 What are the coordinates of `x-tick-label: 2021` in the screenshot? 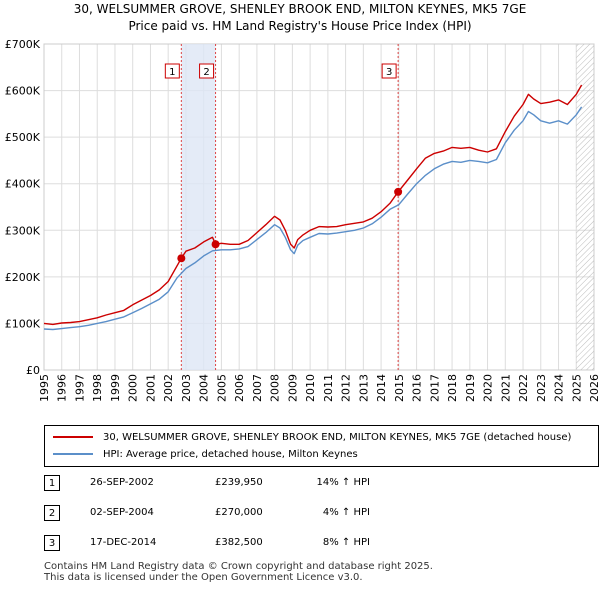 It's located at (505, 388).